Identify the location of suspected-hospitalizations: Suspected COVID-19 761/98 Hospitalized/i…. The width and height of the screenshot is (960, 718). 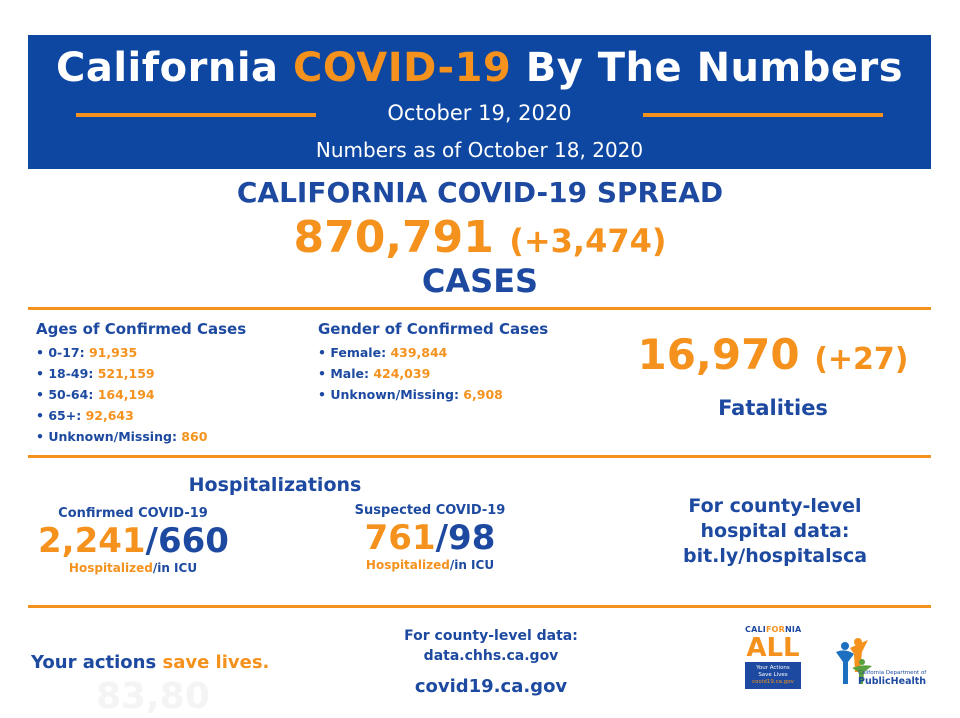
(430, 537).